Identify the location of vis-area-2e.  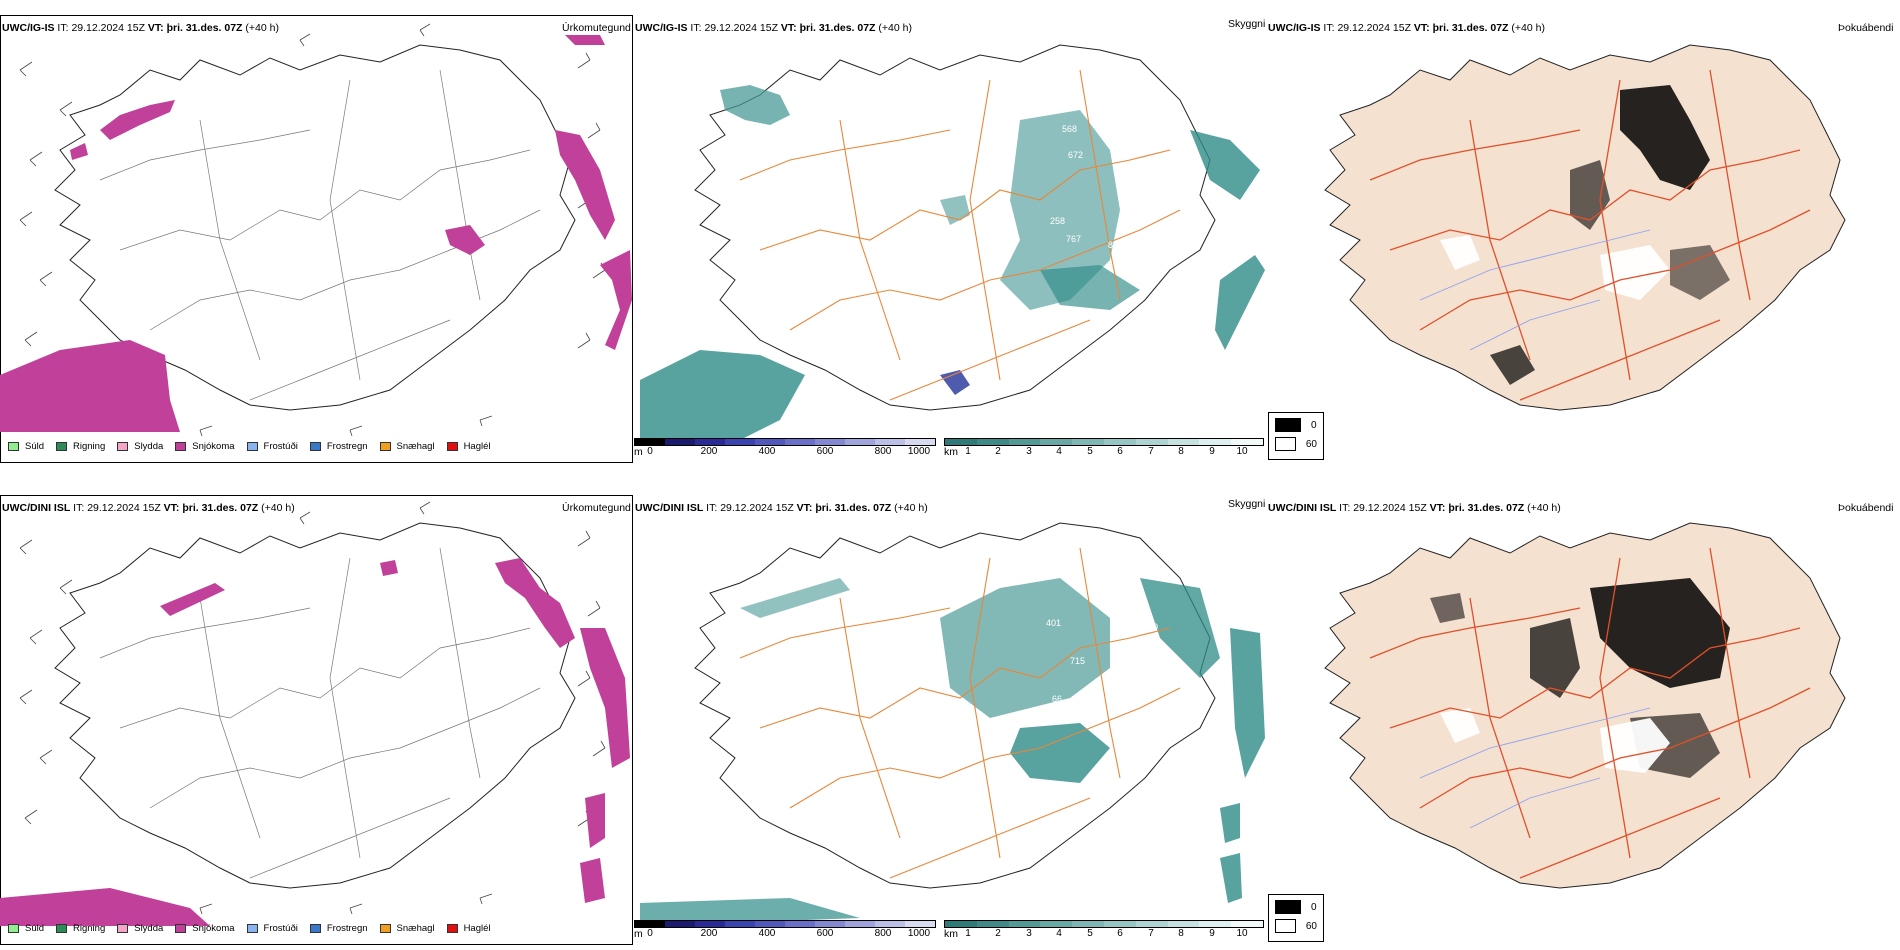
(1247, 703).